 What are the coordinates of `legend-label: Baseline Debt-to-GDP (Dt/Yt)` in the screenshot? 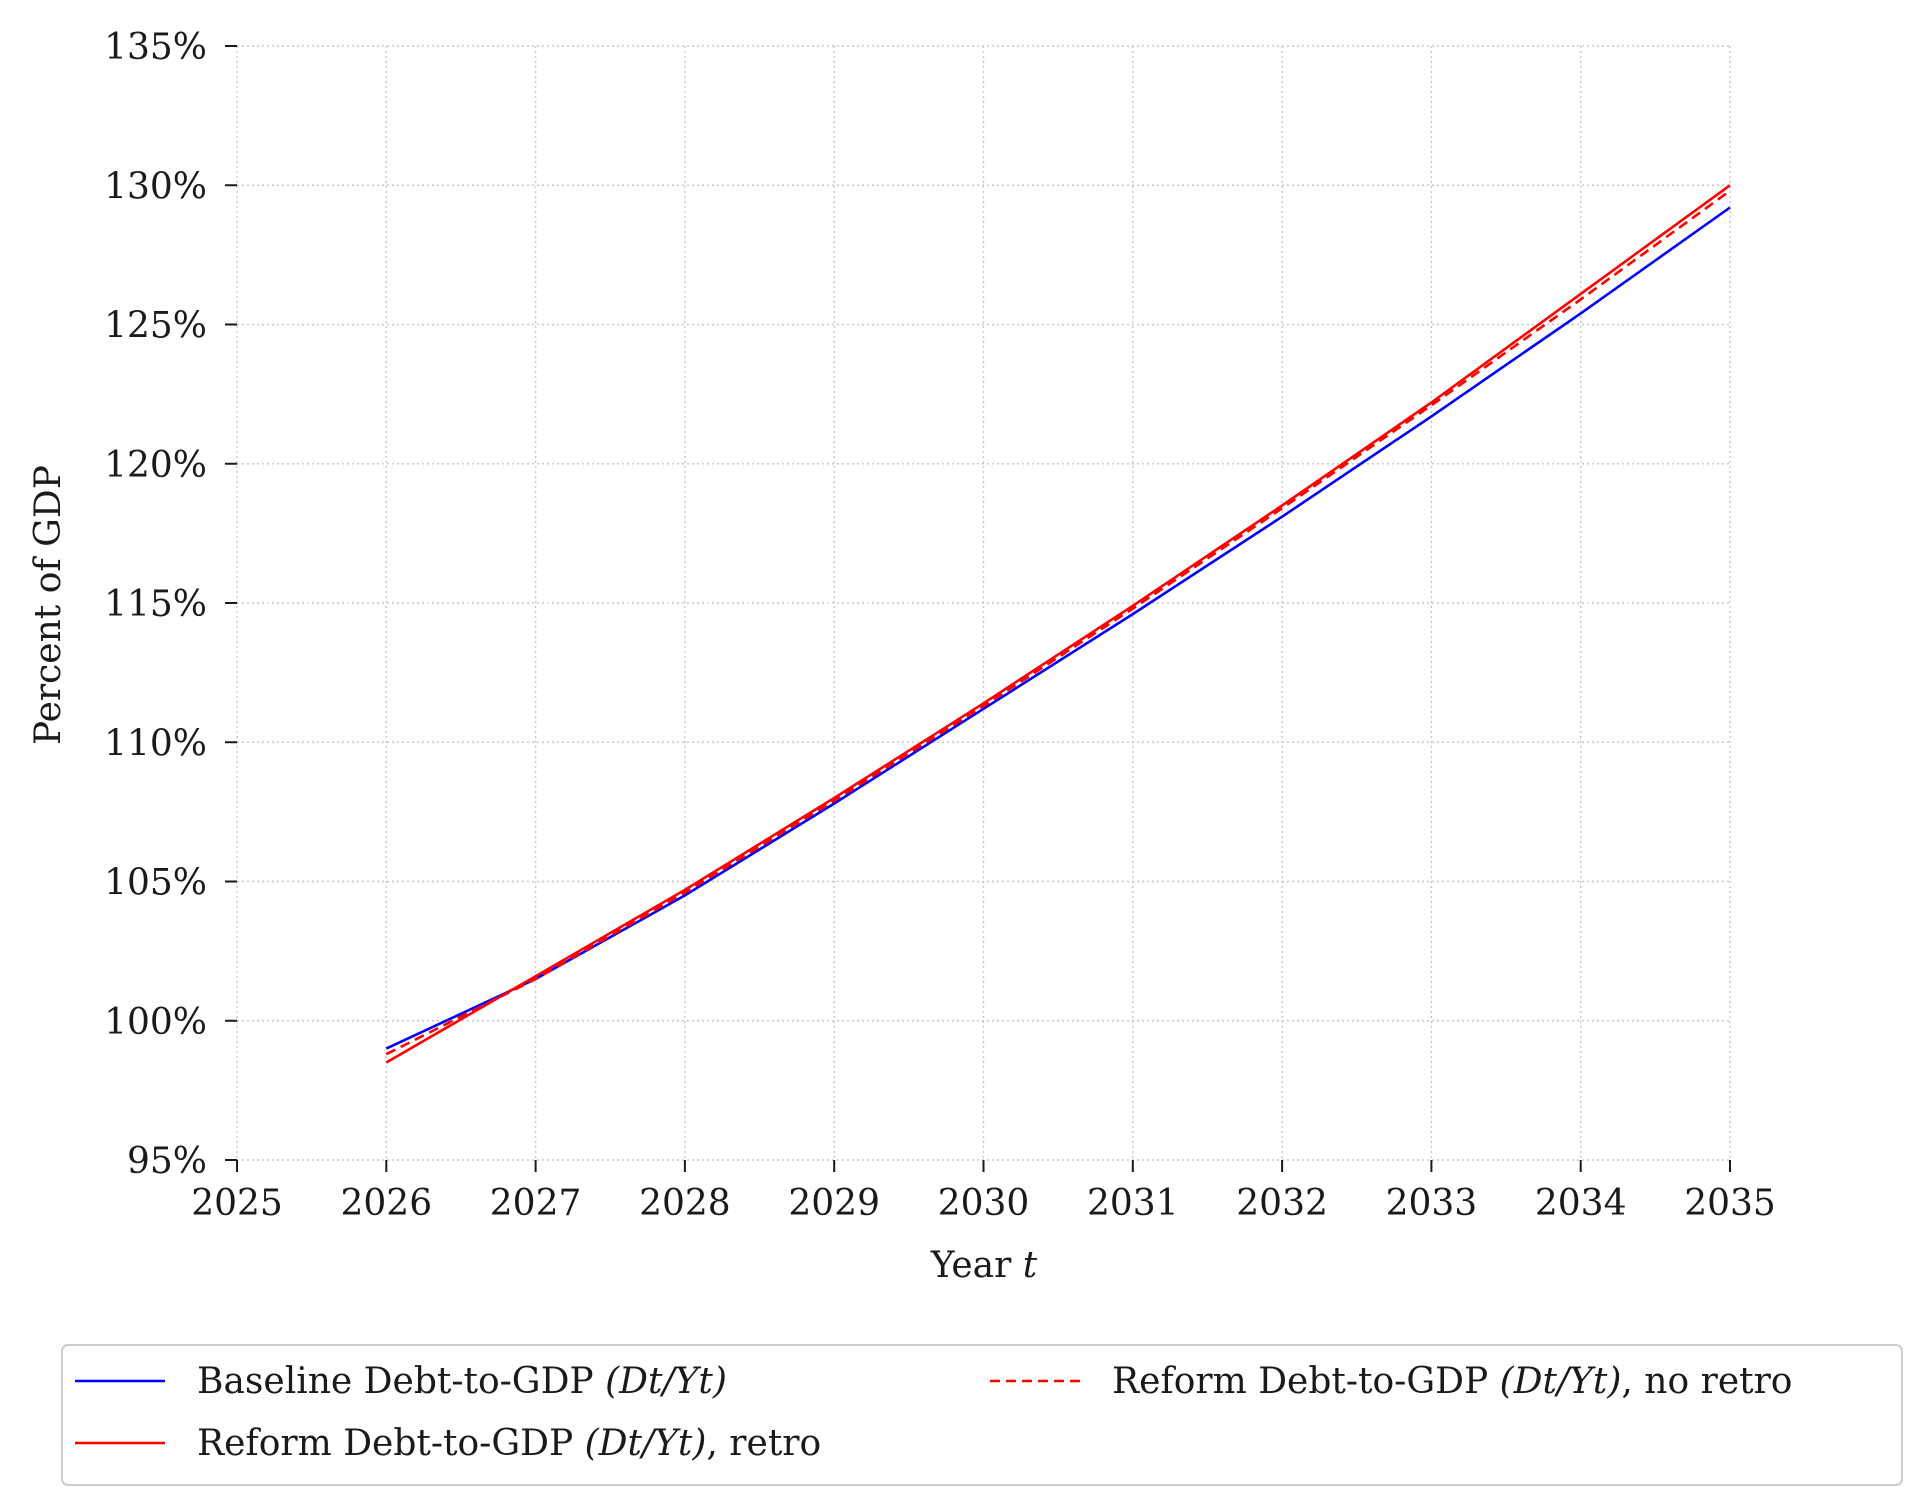 It's located at (462, 1381).